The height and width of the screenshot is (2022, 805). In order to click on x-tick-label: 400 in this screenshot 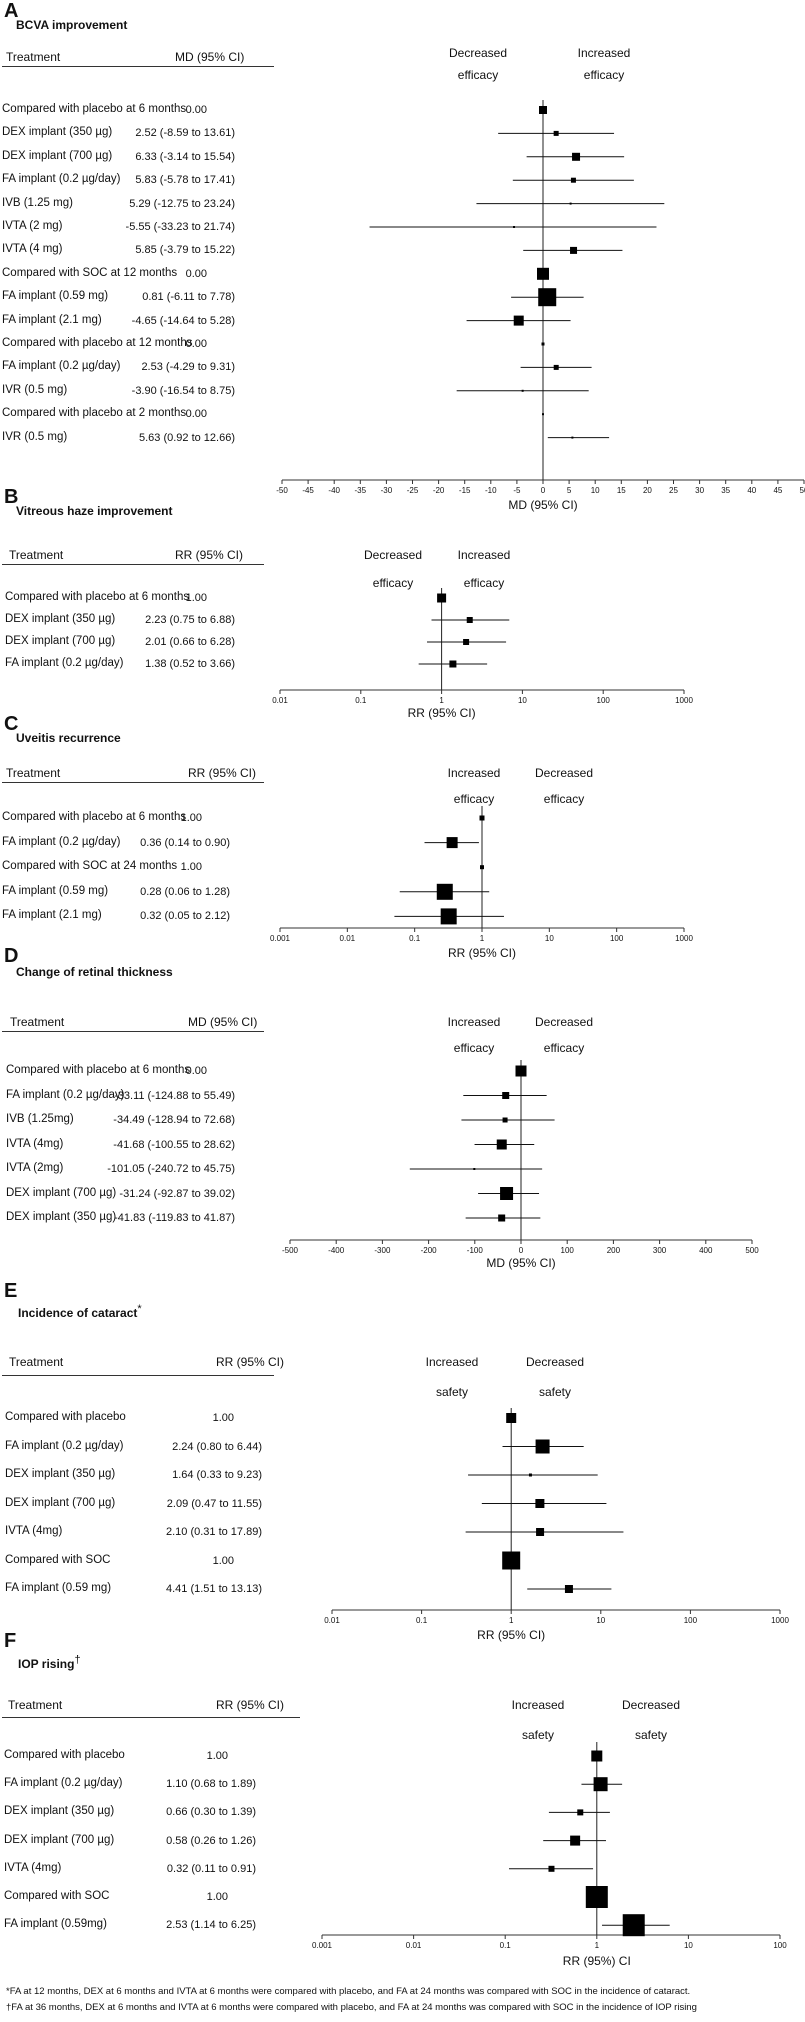, I will do `click(706, 1250)`.